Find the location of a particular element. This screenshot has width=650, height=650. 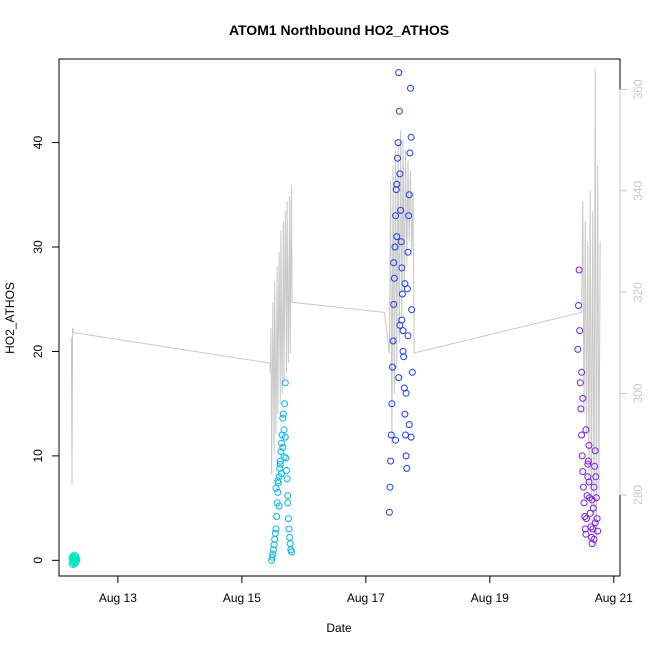

y-axis: 0 10 20 30 40 is located at coordinates (45, 350).